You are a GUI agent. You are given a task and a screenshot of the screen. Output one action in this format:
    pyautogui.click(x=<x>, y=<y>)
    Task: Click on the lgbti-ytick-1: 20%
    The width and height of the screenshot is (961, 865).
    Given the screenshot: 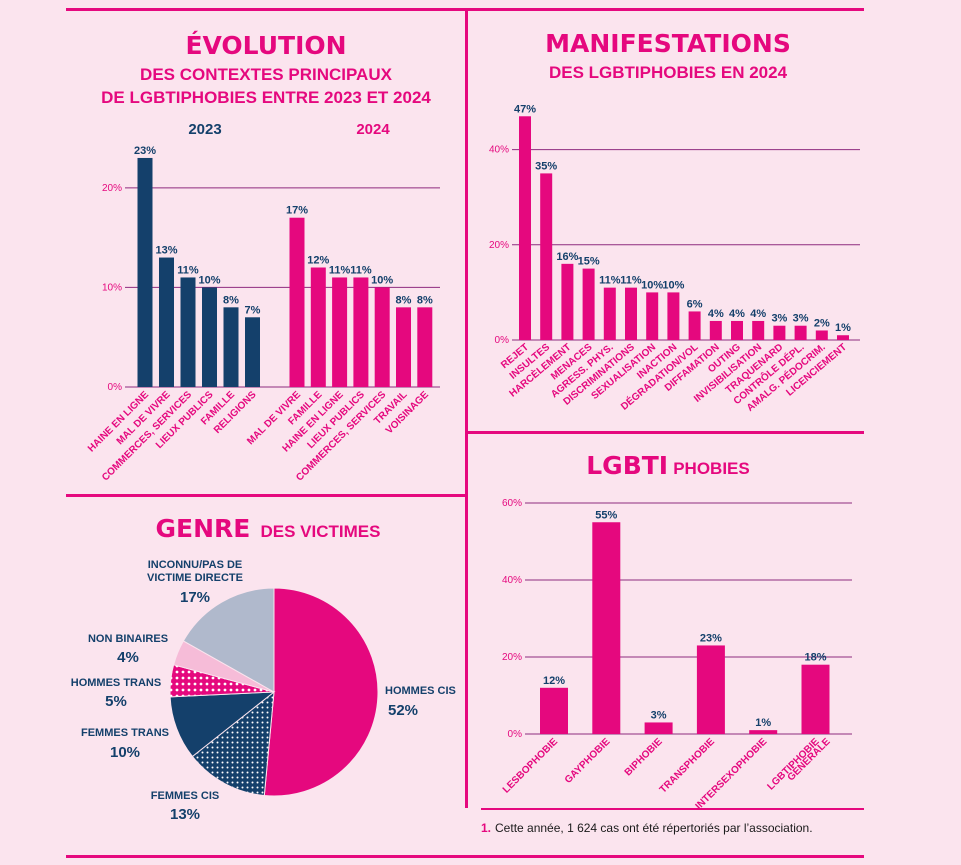 What is the action you would take?
    pyautogui.click(x=512, y=657)
    